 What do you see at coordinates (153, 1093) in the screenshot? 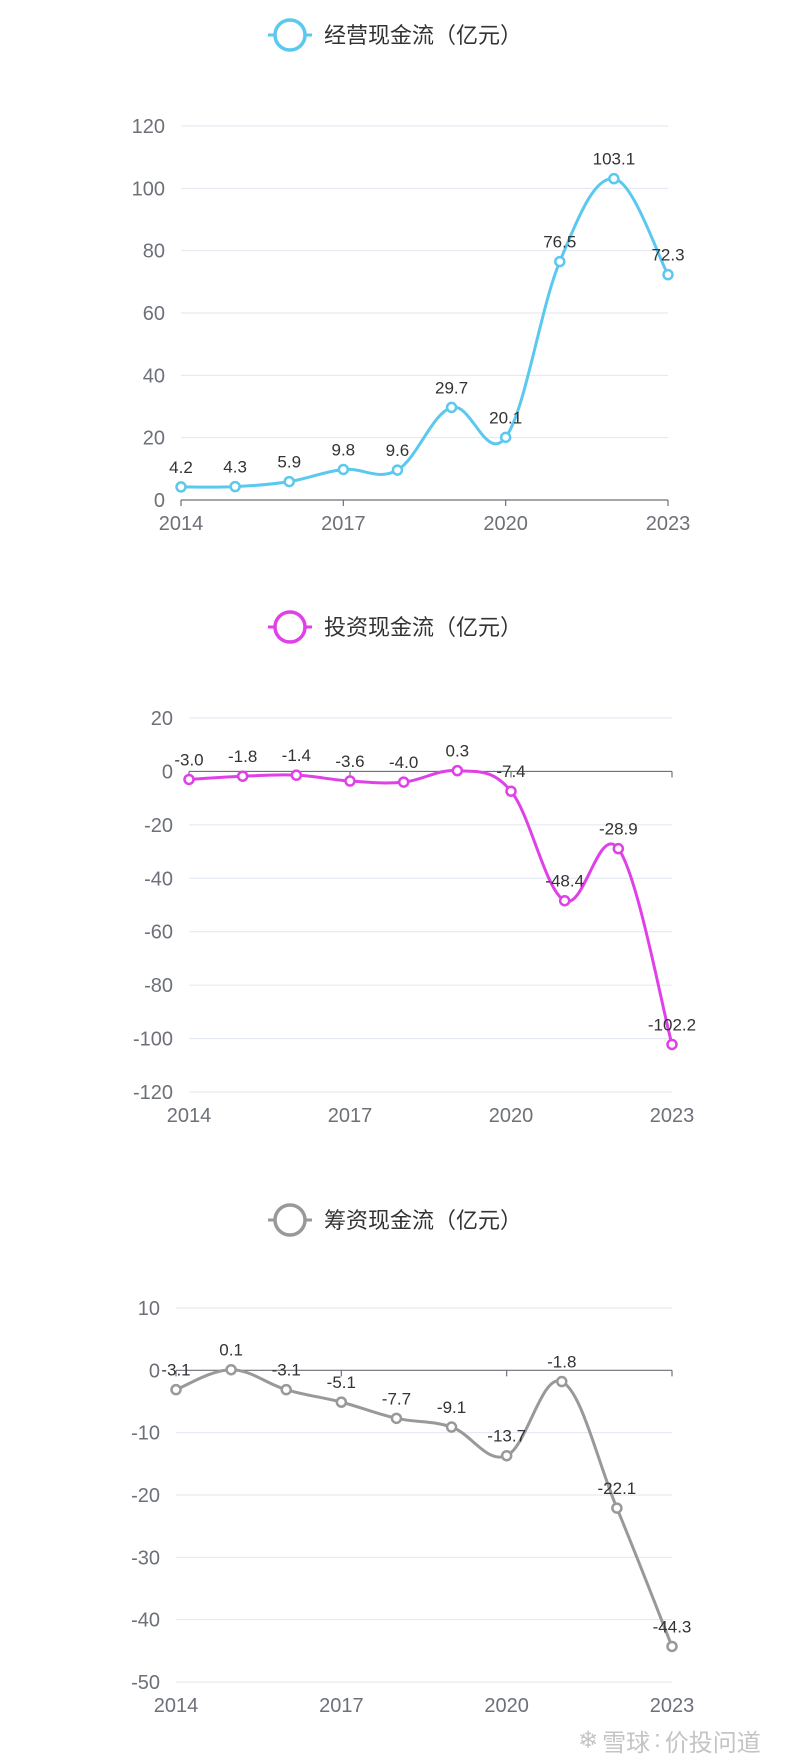
I see `y-tick-label: -120` at bounding box center [153, 1093].